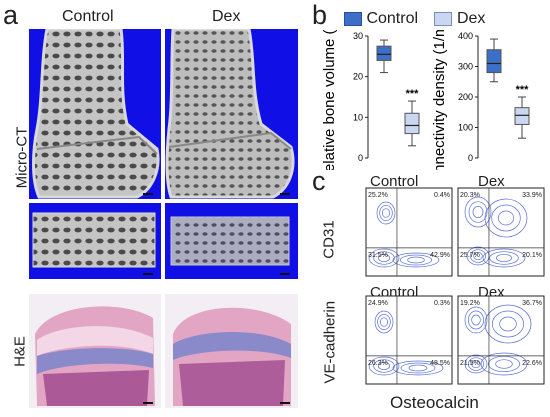 The width and height of the screenshot is (550, 417). What do you see at coordinates (320, 15) in the screenshot?
I see `panel-label-b: b` at bounding box center [320, 15].